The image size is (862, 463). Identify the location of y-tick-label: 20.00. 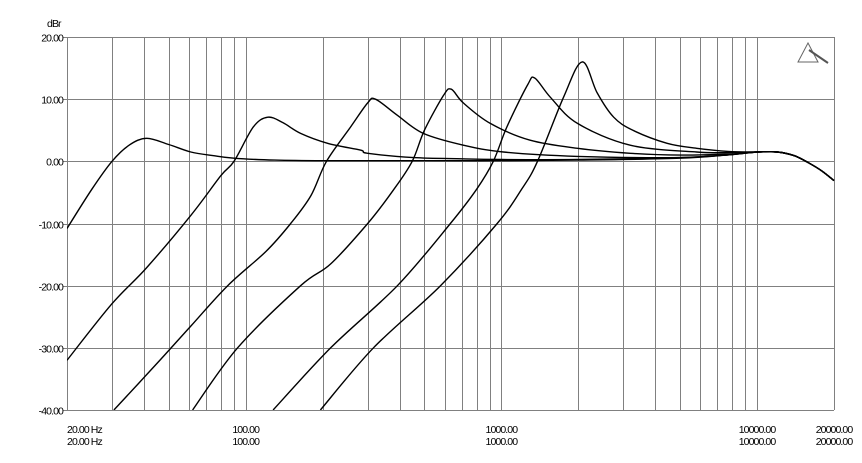
(52, 39).